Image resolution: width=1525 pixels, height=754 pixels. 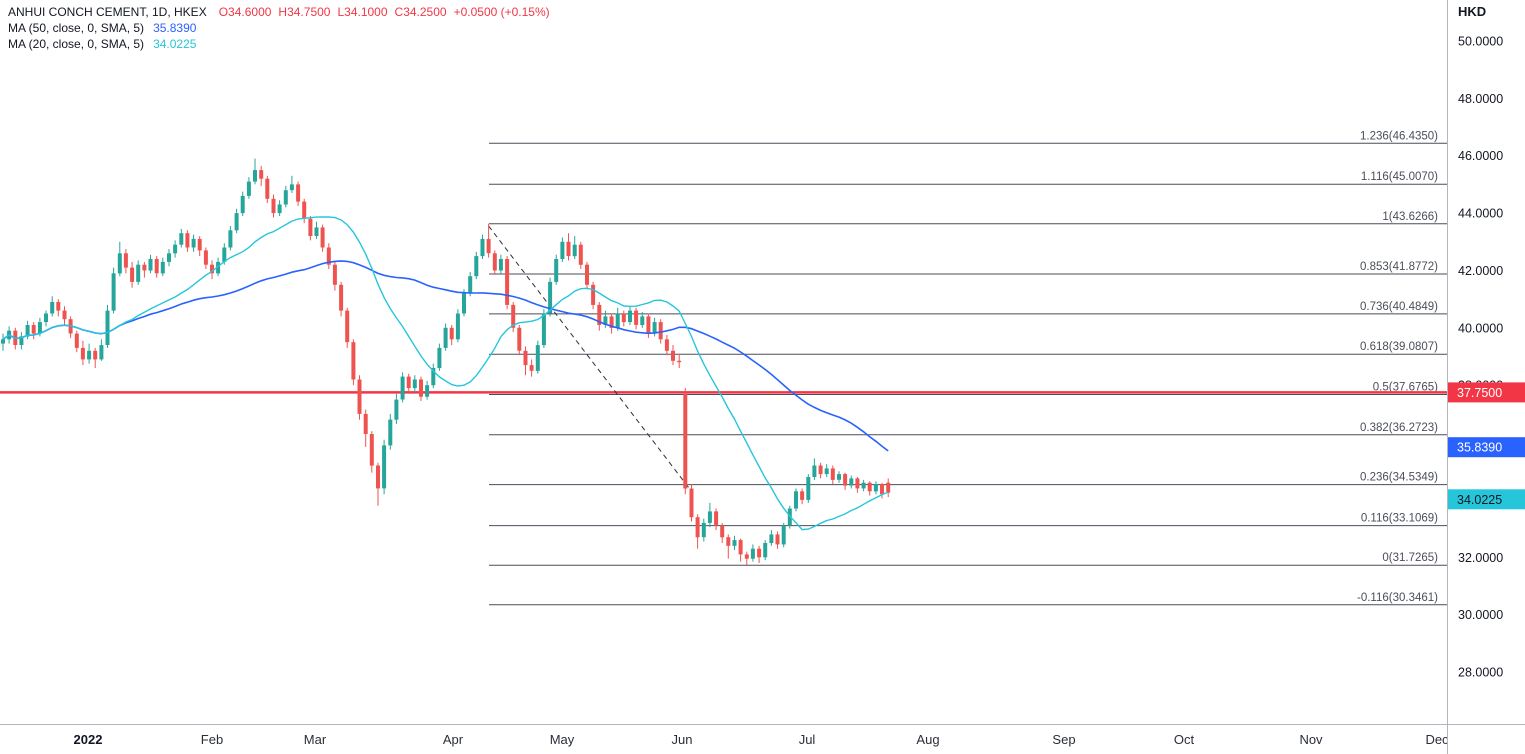 I want to click on price-tag-ma50: 35.8390, so click(x=1486, y=447).